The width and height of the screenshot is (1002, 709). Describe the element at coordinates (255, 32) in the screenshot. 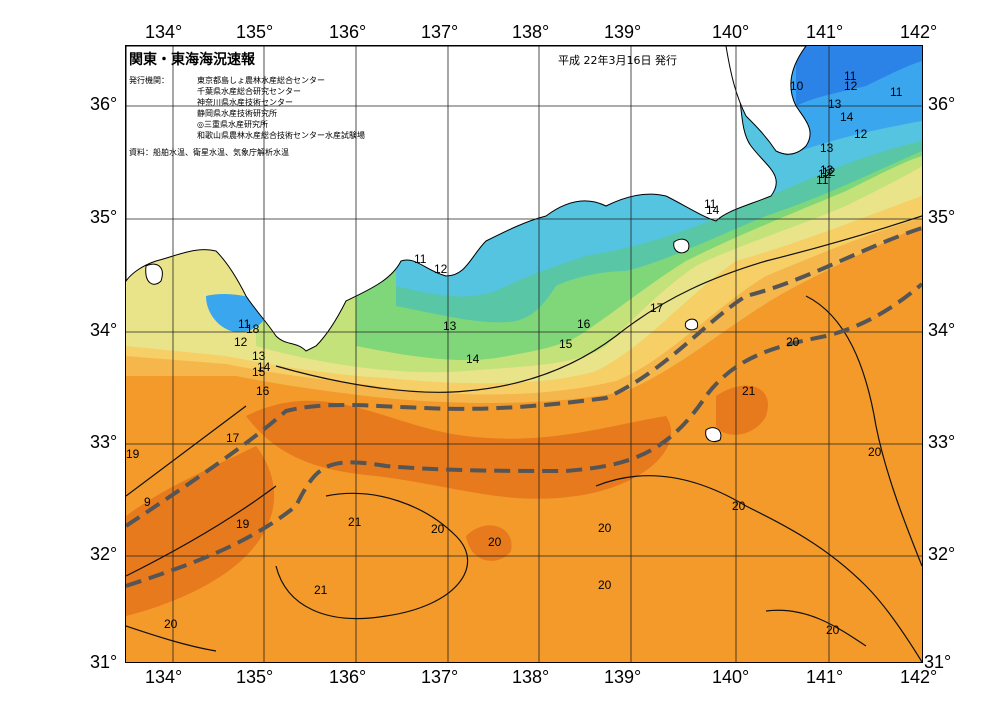

I see `lon-label-top: 135°` at that location.